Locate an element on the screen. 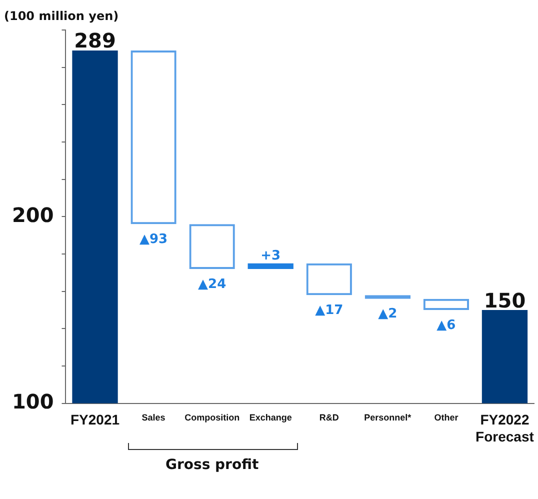  y-tick-label: 200 is located at coordinates (33, 214).